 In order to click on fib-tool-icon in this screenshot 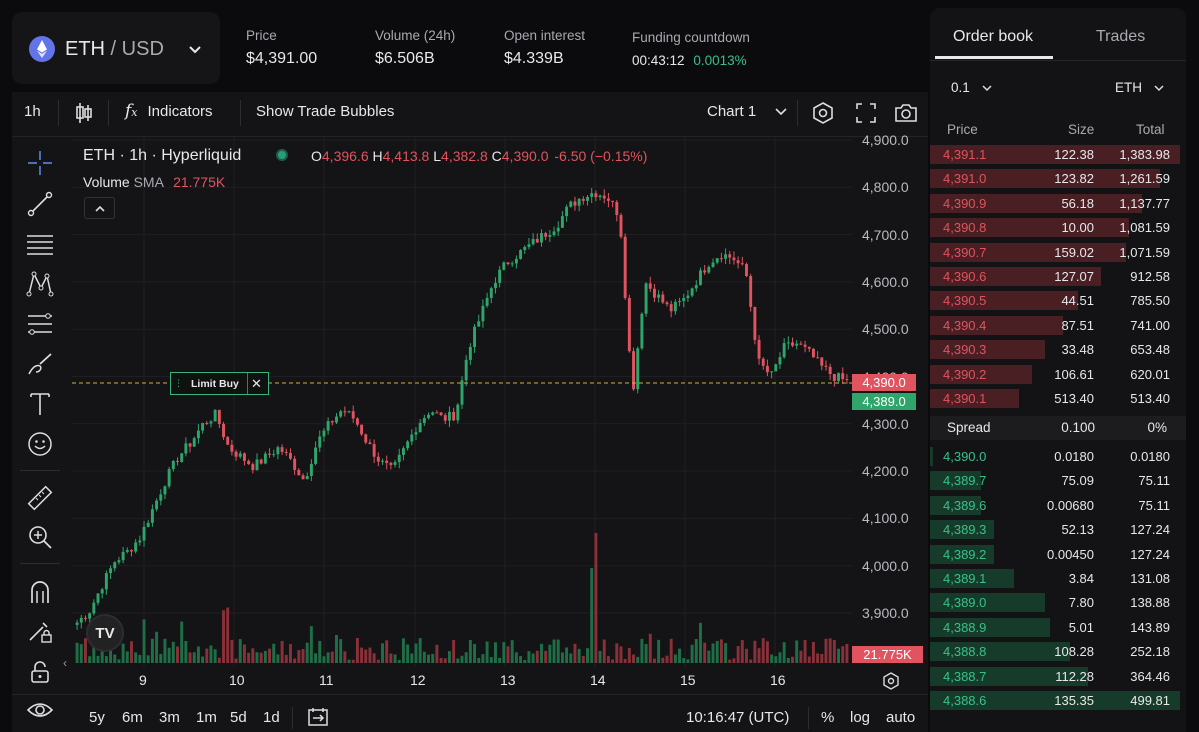, I will do `click(40, 324)`.